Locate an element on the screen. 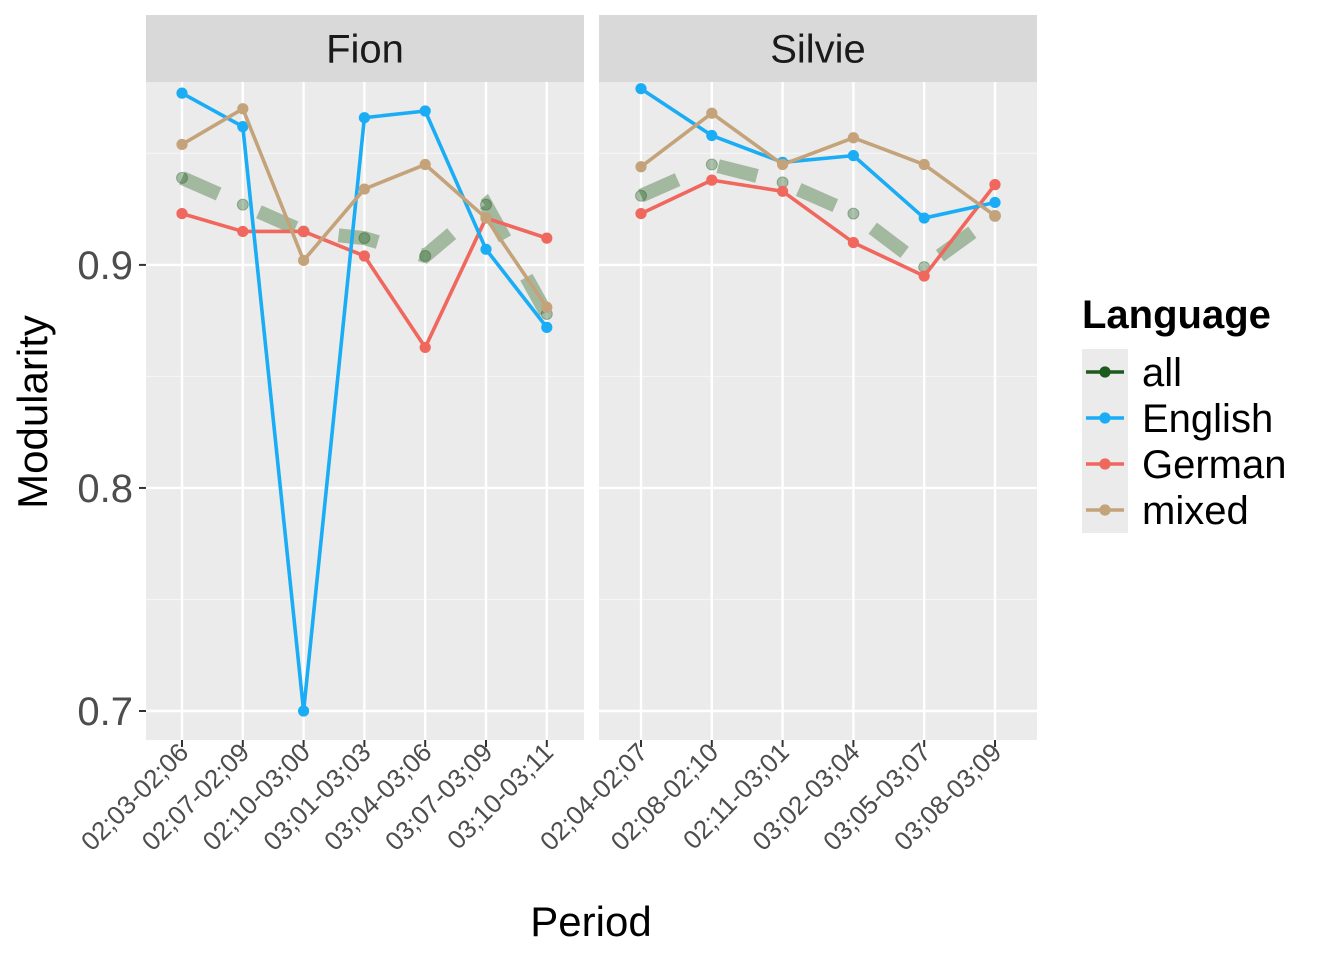 The image size is (1344, 960). y-axis-title: Modularity is located at coordinates (32, 412).